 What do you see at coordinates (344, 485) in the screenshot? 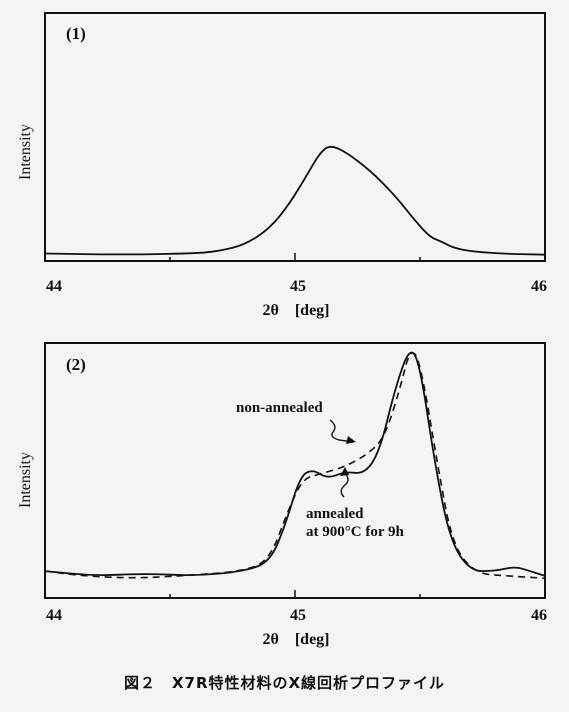
I see `arrow-annealed` at bounding box center [344, 485].